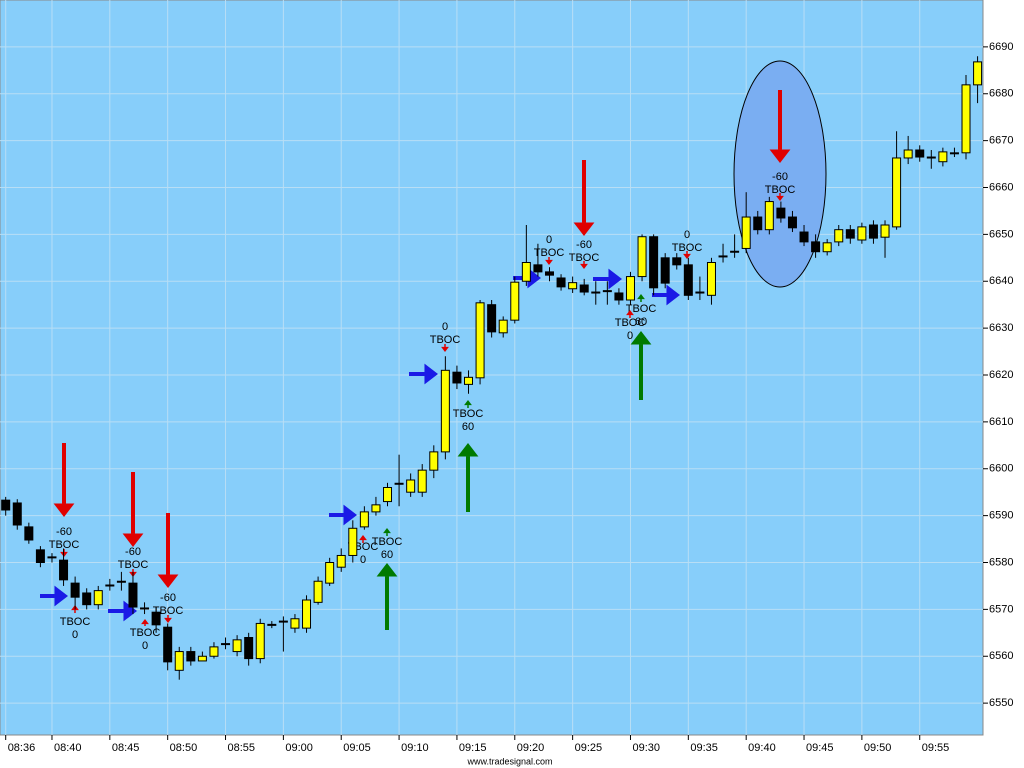 This screenshot has height=768, width=1024. What do you see at coordinates (1001, 281) in the screenshot?
I see `y-tick-label: 6640` at bounding box center [1001, 281].